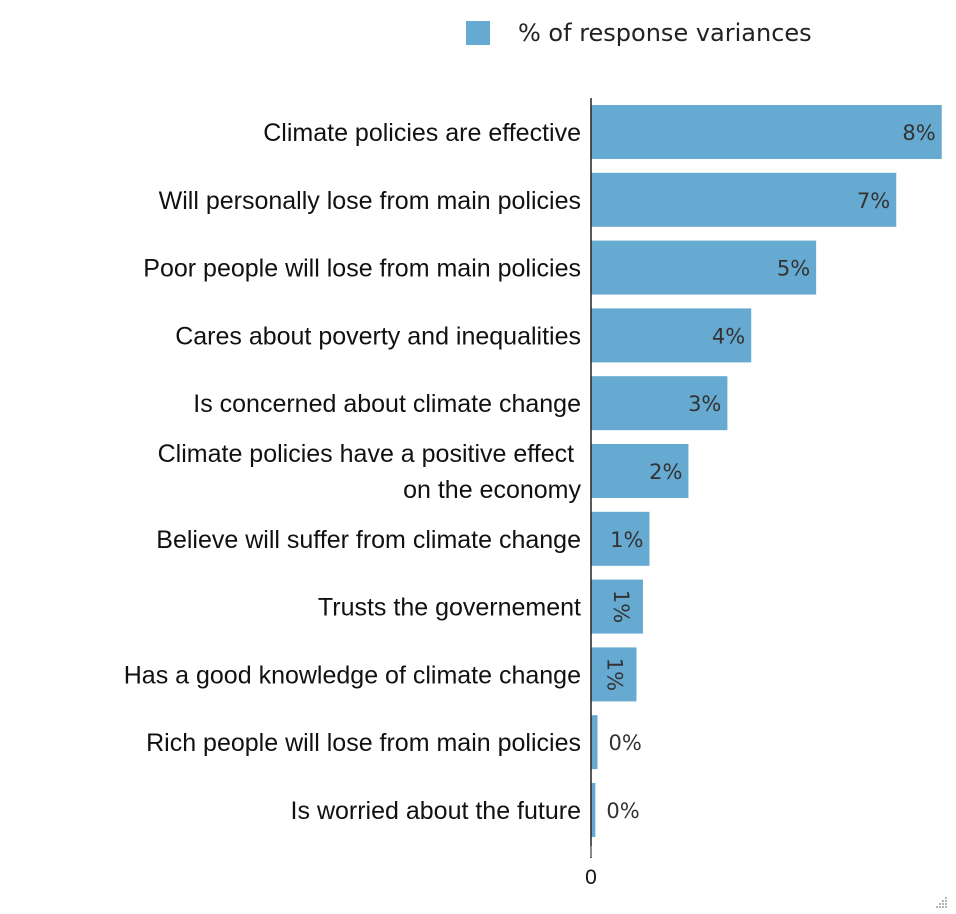  What do you see at coordinates (478, 33) in the screenshot?
I see `legend-swatch` at bounding box center [478, 33].